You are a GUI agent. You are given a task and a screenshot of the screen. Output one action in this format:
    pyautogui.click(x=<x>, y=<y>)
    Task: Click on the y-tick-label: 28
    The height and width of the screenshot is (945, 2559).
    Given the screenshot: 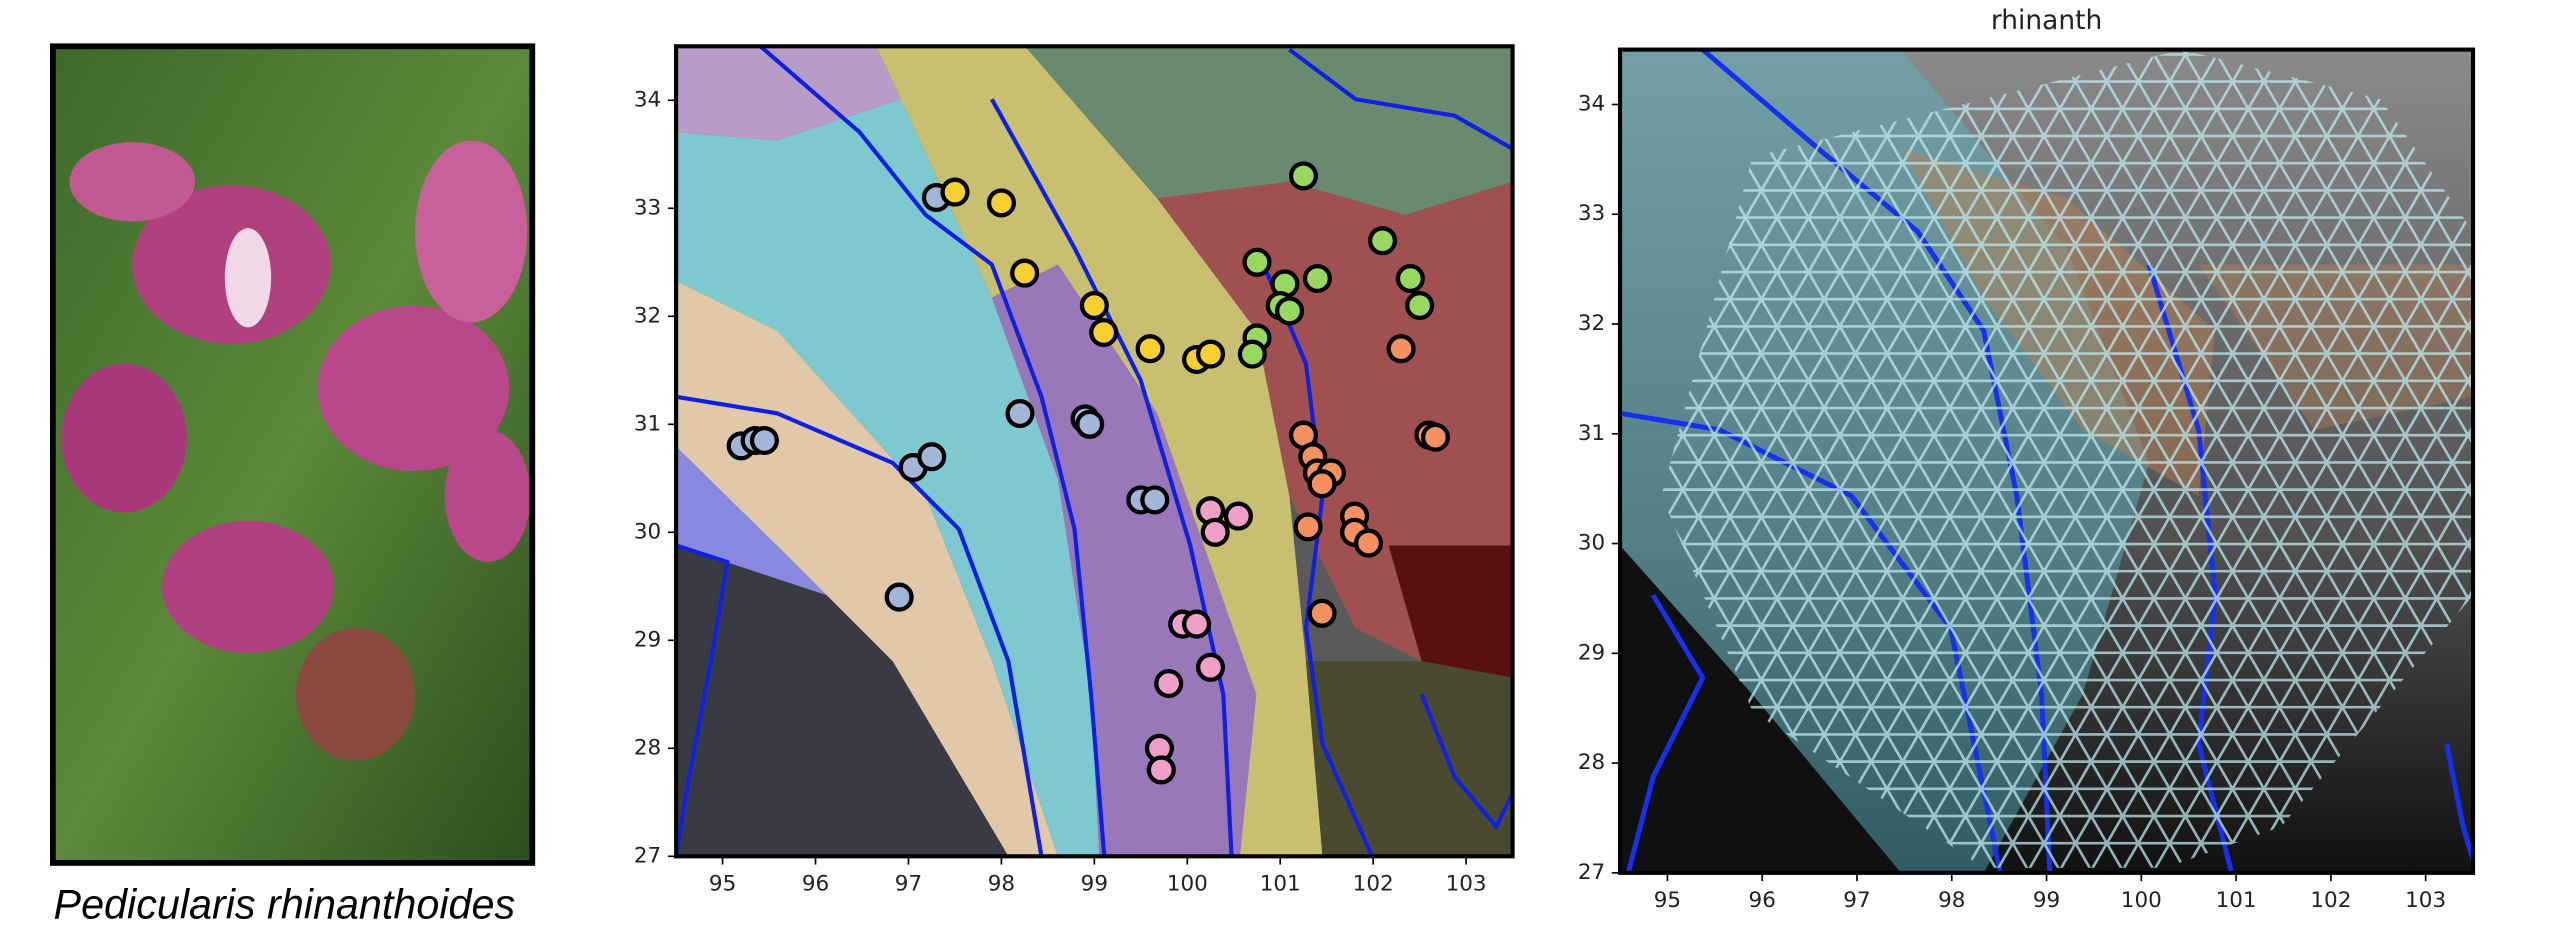 What is the action you would take?
    pyautogui.click(x=647, y=747)
    